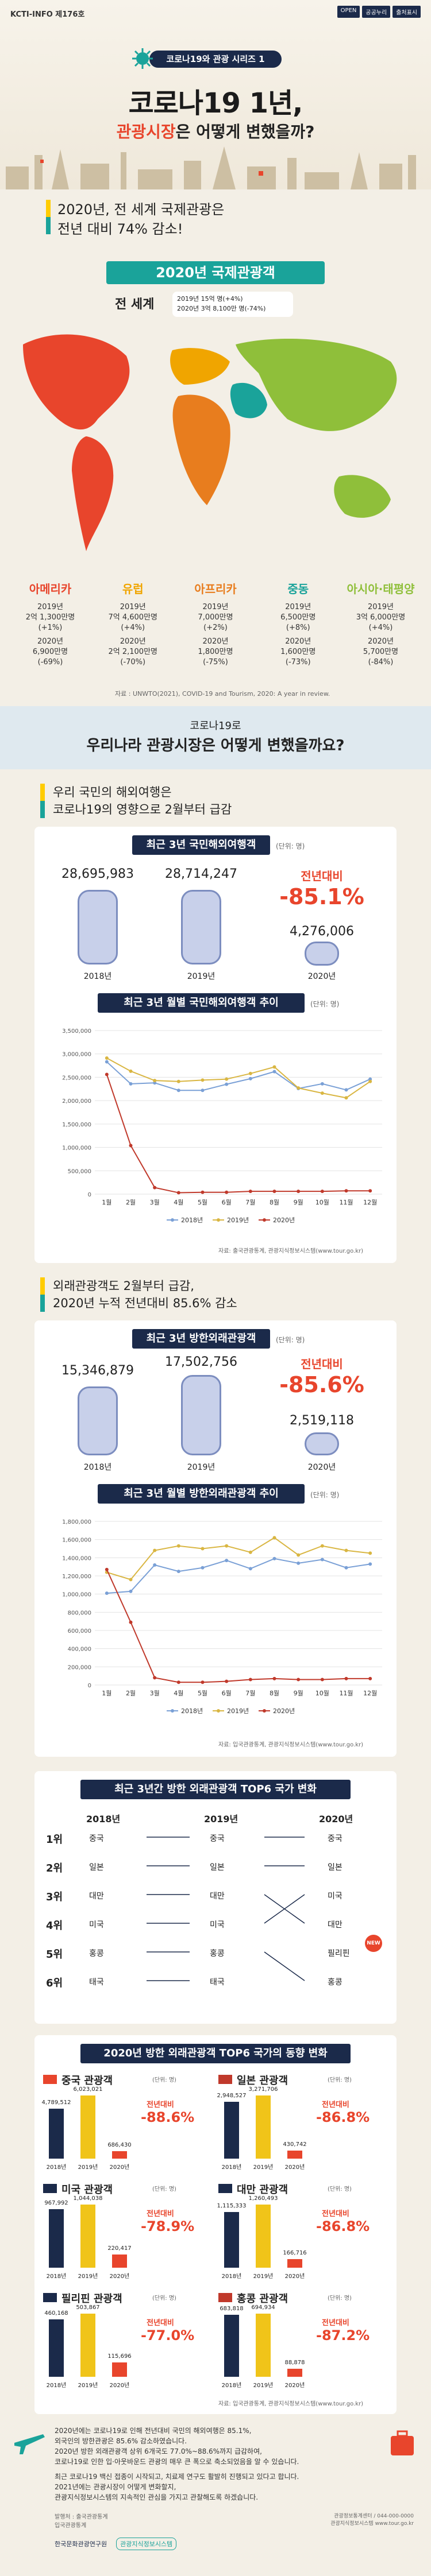 The height and width of the screenshot is (2576, 431). I want to click on korea-q2: 우리나라 관광시장은 어떻게 변했을까요?, so click(215, 745).